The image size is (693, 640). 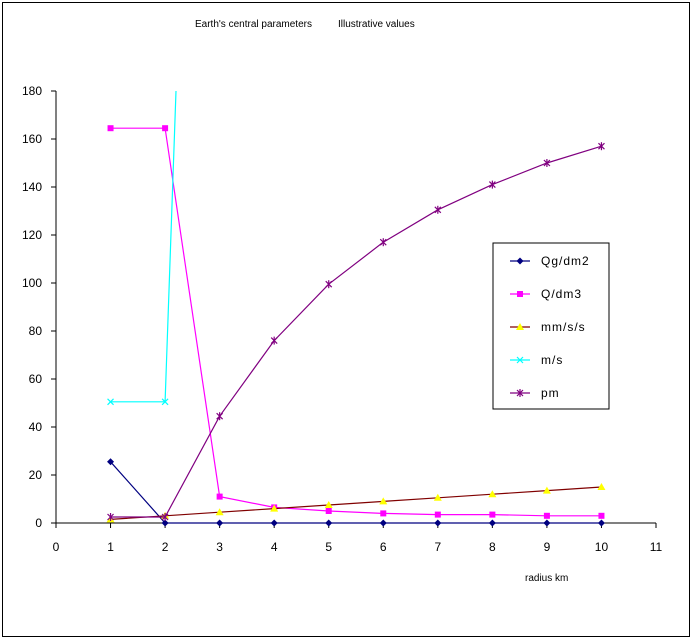 I want to click on x-tick-label: 9, so click(x=547, y=547).